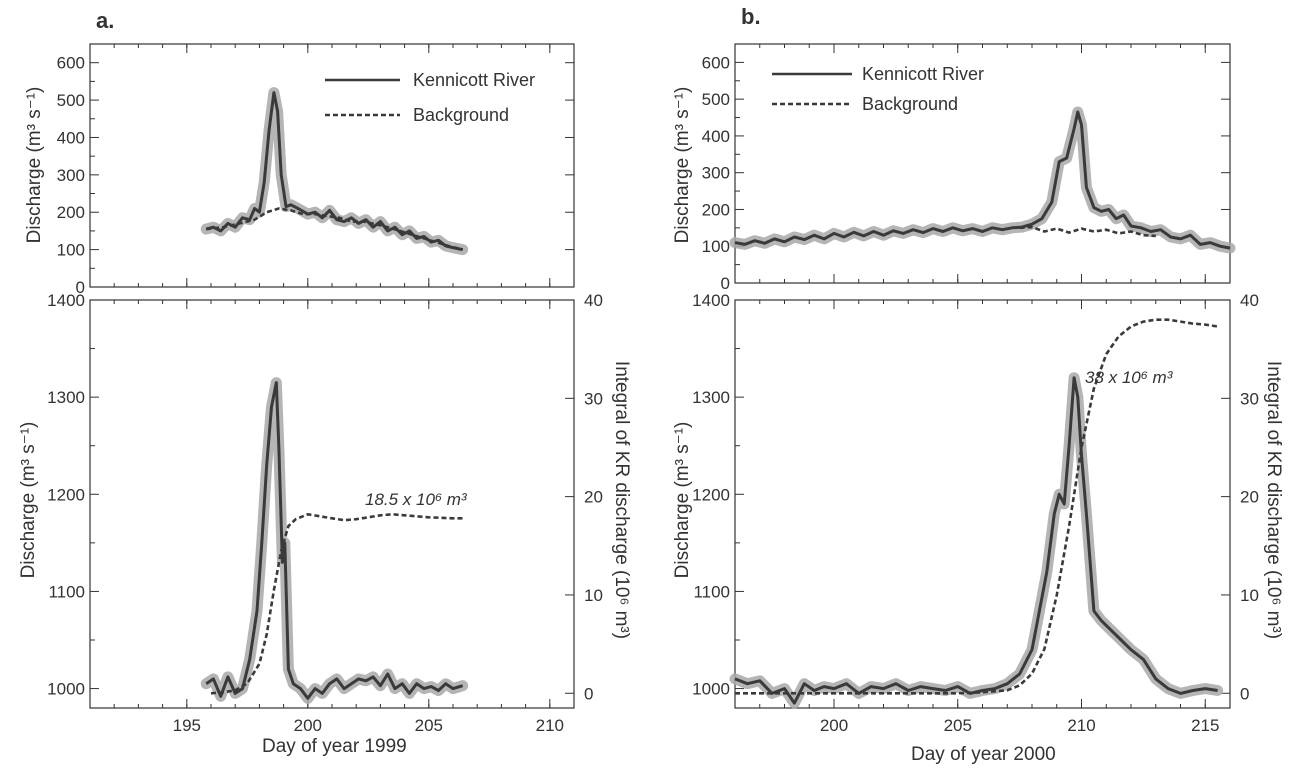  Describe the element at coordinates (474, 80) in the screenshot. I see `legend-a-kennicott-label: Kennicott River` at that location.